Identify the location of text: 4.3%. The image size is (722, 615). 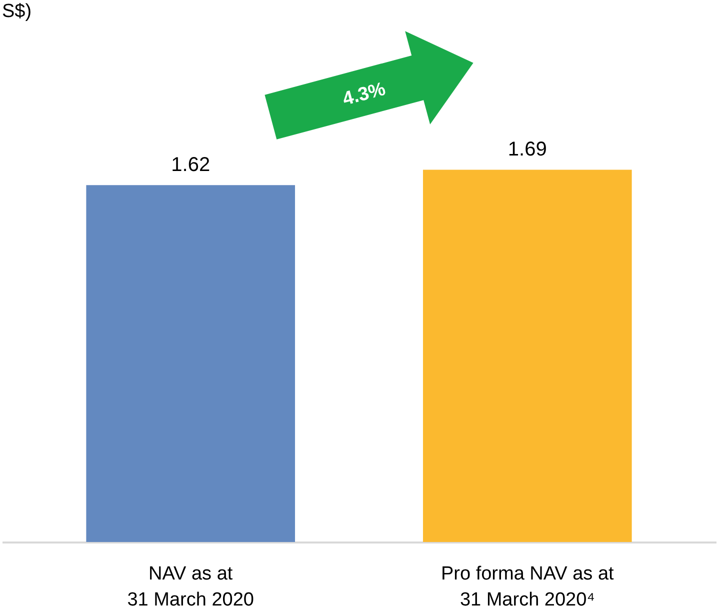
(364, 94).